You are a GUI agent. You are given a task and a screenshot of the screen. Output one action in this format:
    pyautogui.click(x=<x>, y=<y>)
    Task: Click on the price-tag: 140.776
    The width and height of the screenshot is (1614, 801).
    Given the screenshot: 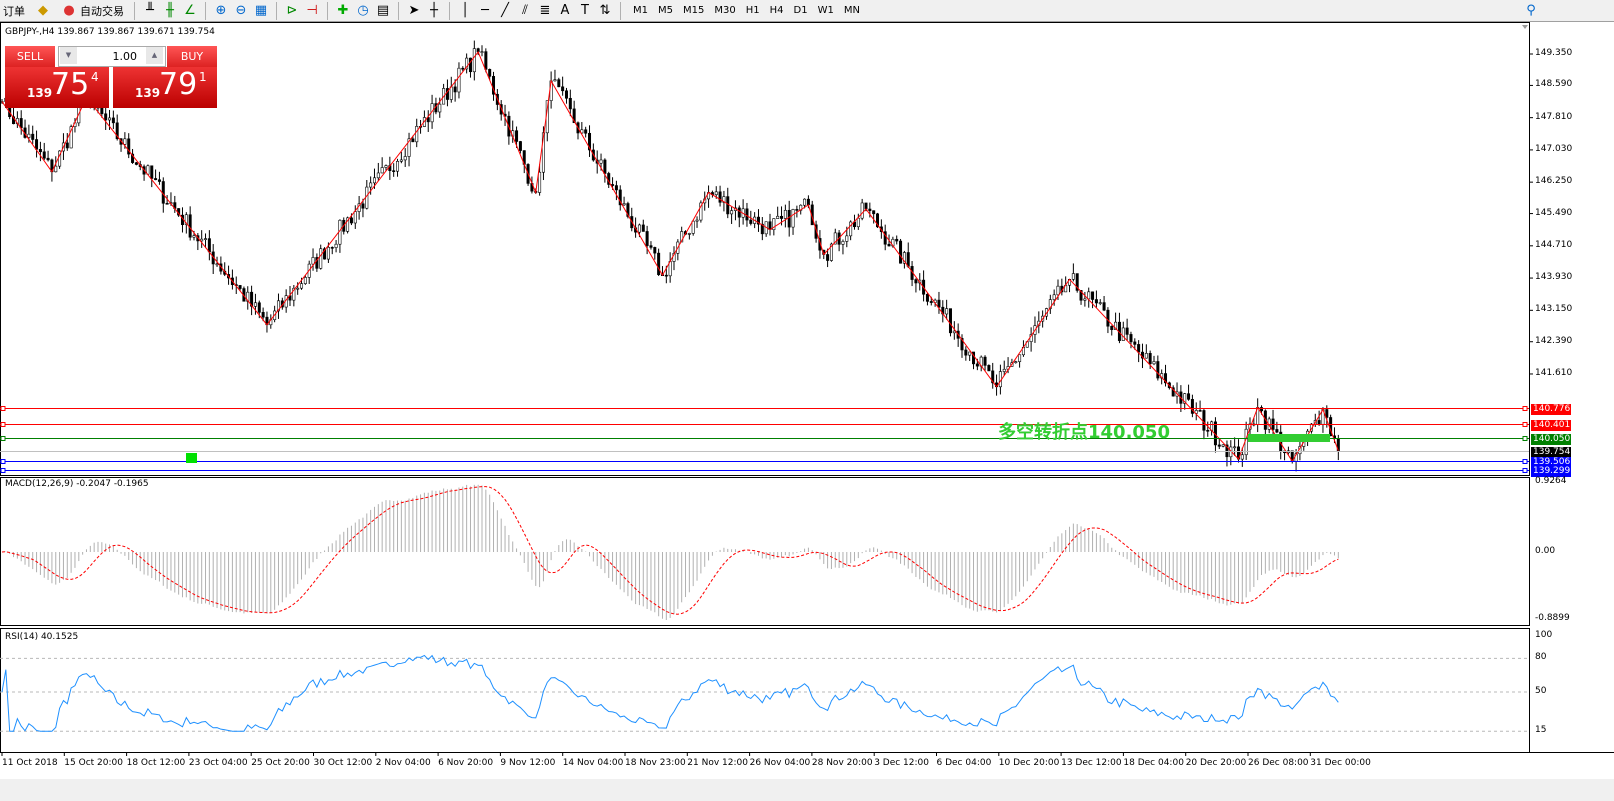 What is the action you would take?
    pyautogui.click(x=1551, y=409)
    